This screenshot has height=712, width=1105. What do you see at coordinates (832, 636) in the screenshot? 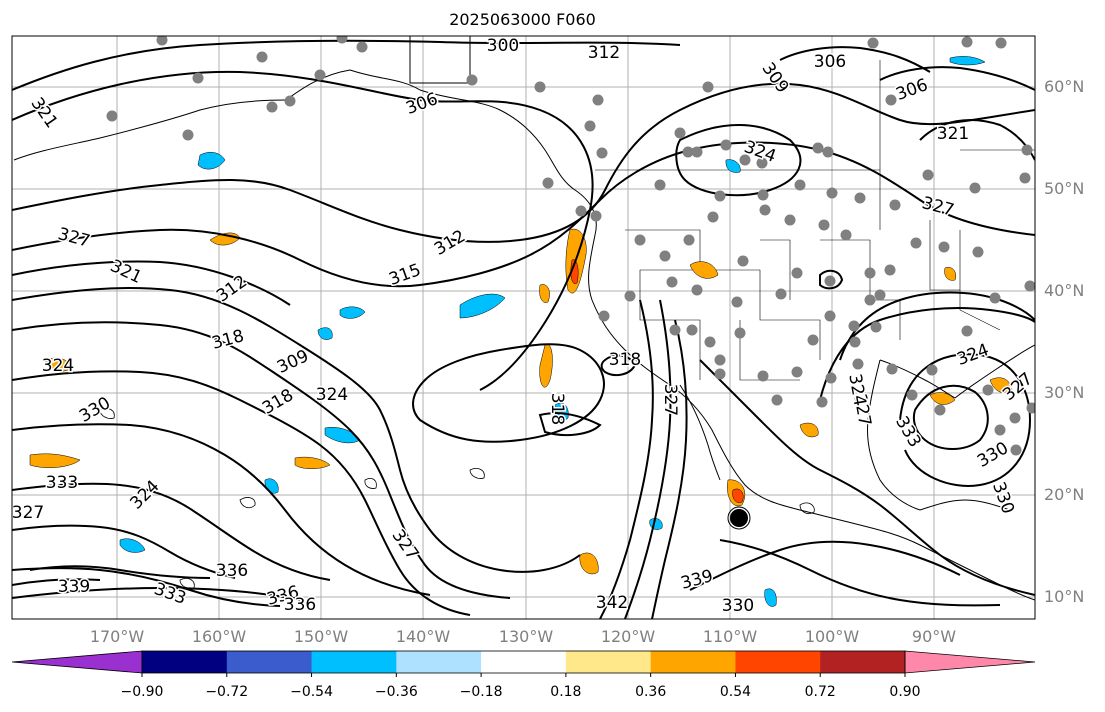
I see `longitude-label: 100°W` at bounding box center [832, 636].